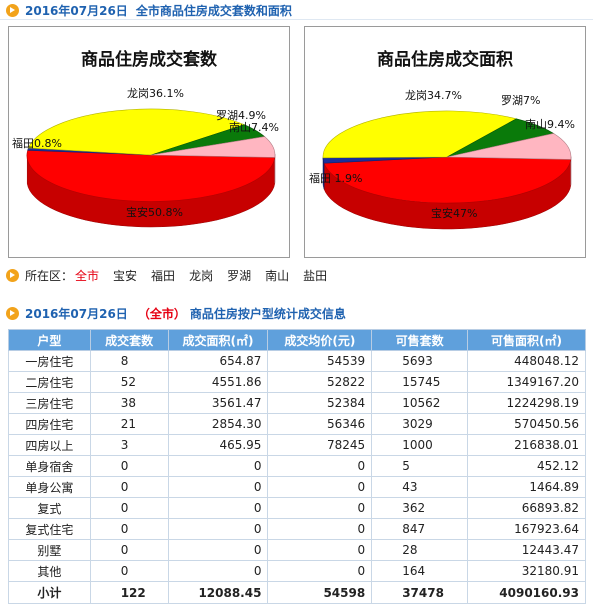  Describe the element at coordinates (49, 361) in the screenshot. I see `cell-type: 一房住宅` at that location.